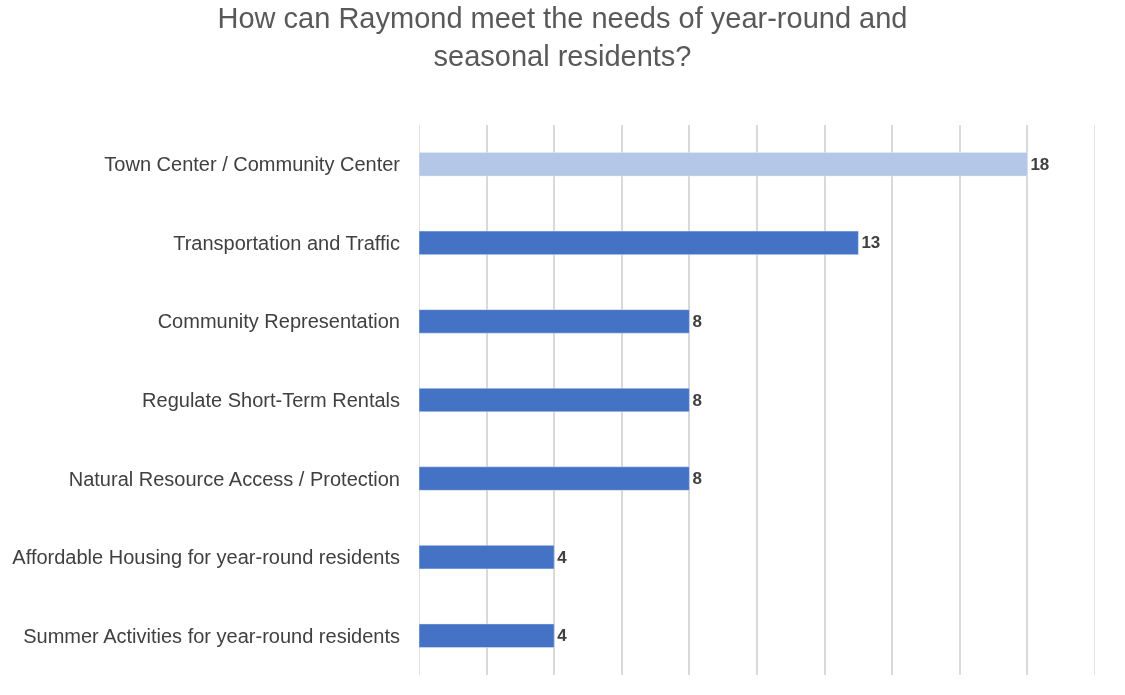 The image size is (1125, 695). Describe the element at coordinates (271, 400) in the screenshot. I see `y-tick-label: Regulate Short-Term Rentals` at that location.